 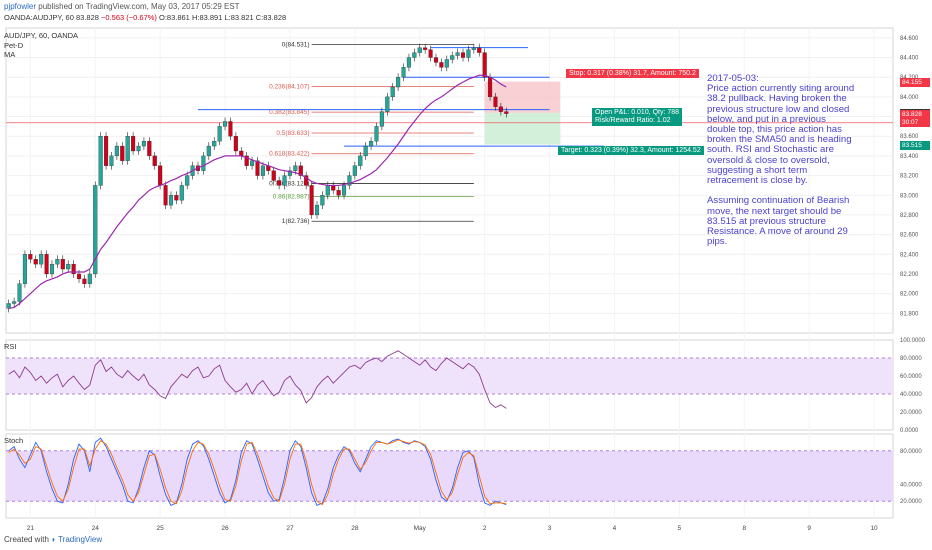 What do you see at coordinates (355, 528) in the screenshot?
I see `time-tick-label: 28` at bounding box center [355, 528].